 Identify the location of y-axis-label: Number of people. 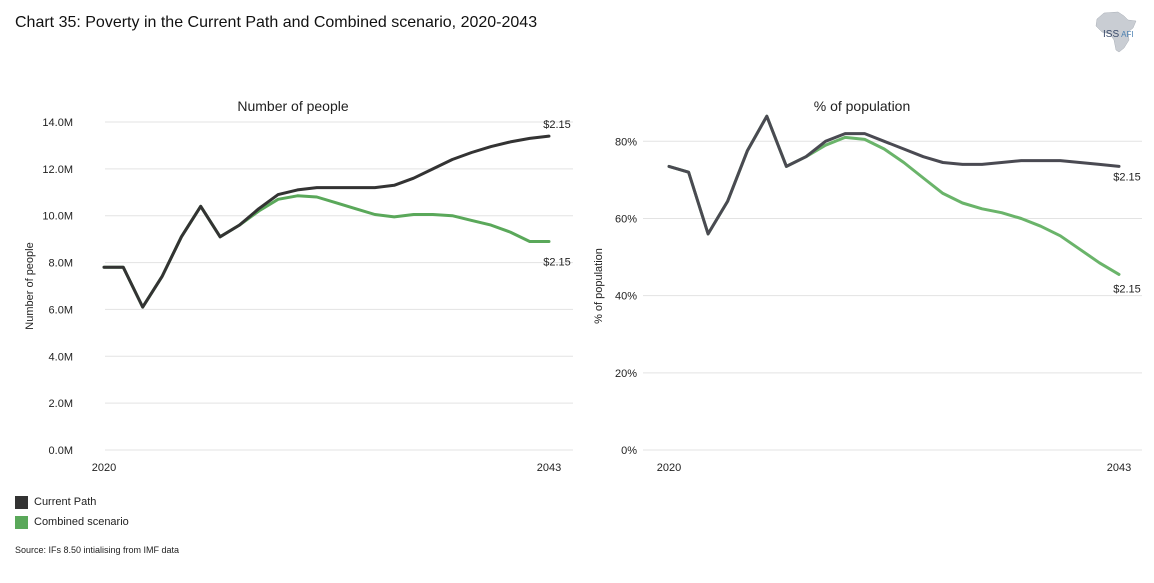
(30, 285).